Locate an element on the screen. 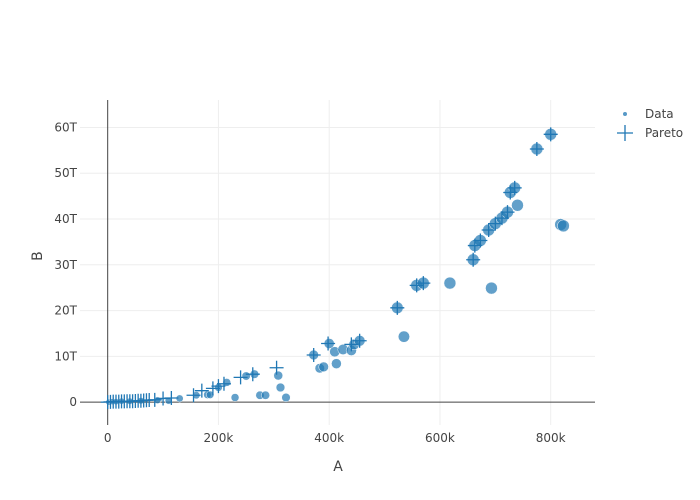 Image resolution: width=700 pixels, height=500 pixels. y-tick-label: 20T is located at coordinates (65, 311).